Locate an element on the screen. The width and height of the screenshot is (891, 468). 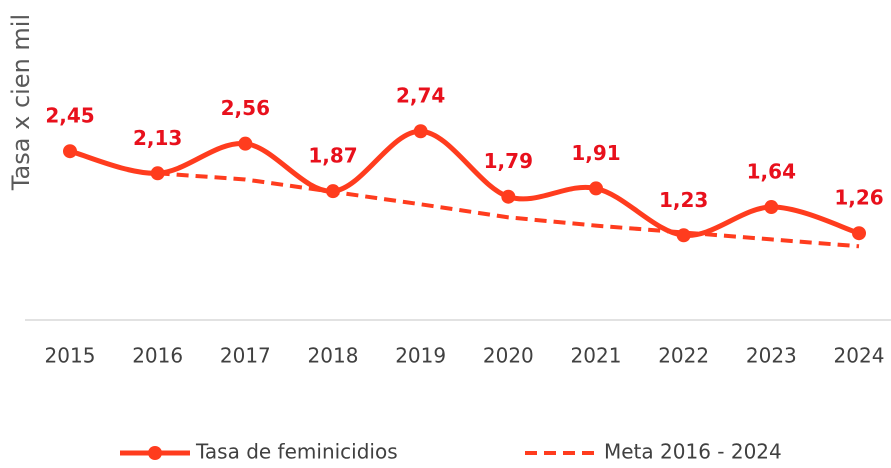
x-tick-label: 2020 is located at coordinates (508, 356).